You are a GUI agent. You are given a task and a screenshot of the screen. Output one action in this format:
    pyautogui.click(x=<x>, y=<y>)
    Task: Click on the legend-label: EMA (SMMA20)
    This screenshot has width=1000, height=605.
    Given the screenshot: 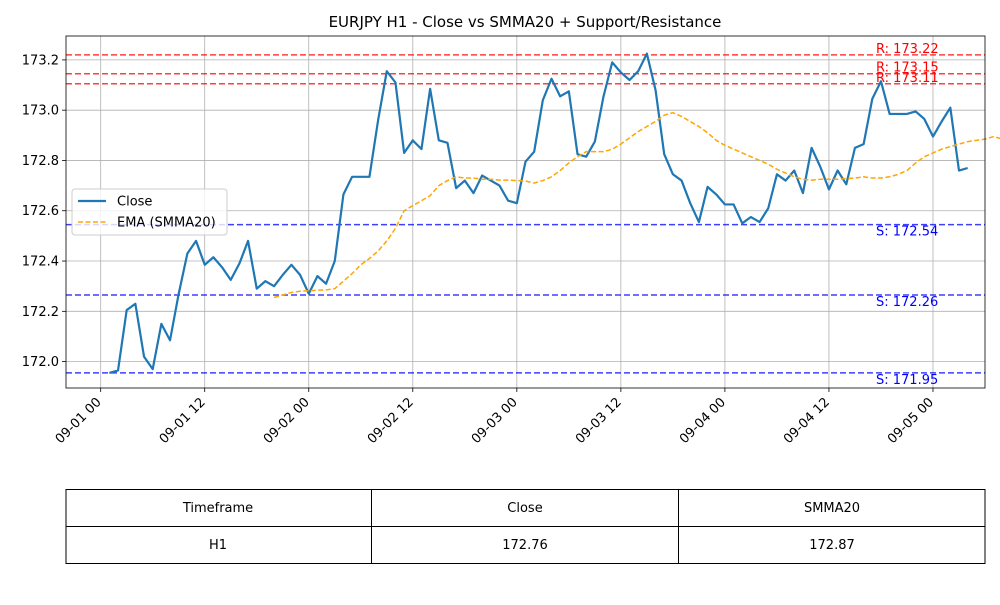 What is the action you would take?
    pyautogui.click(x=166, y=223)
    